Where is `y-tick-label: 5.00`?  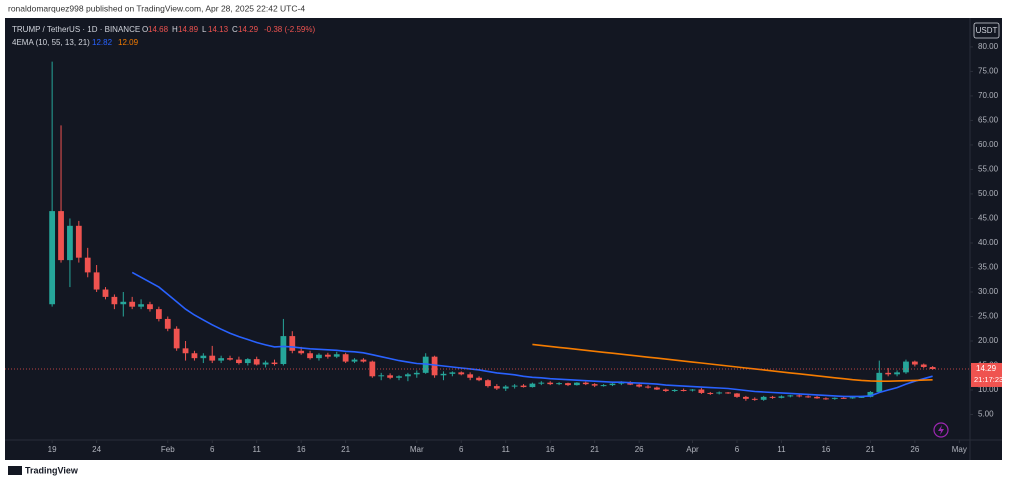
y-tick-label: 5.00 is located at coordinates (986, 414).